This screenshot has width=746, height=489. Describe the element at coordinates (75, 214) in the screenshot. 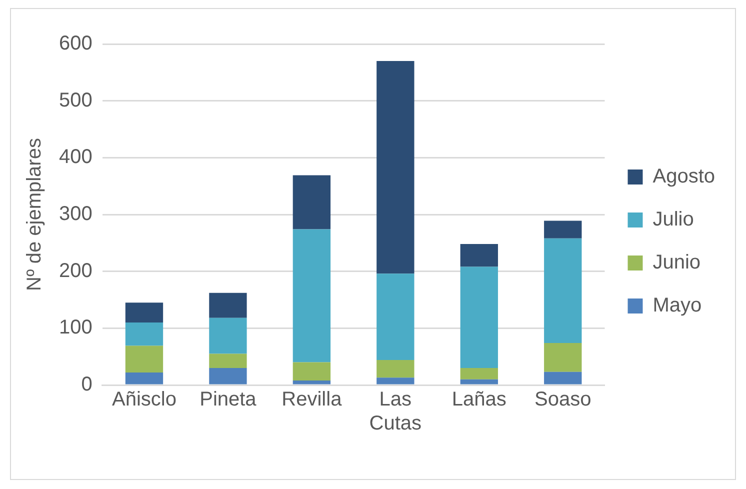

I see `y-tick-label: 300` at that location.